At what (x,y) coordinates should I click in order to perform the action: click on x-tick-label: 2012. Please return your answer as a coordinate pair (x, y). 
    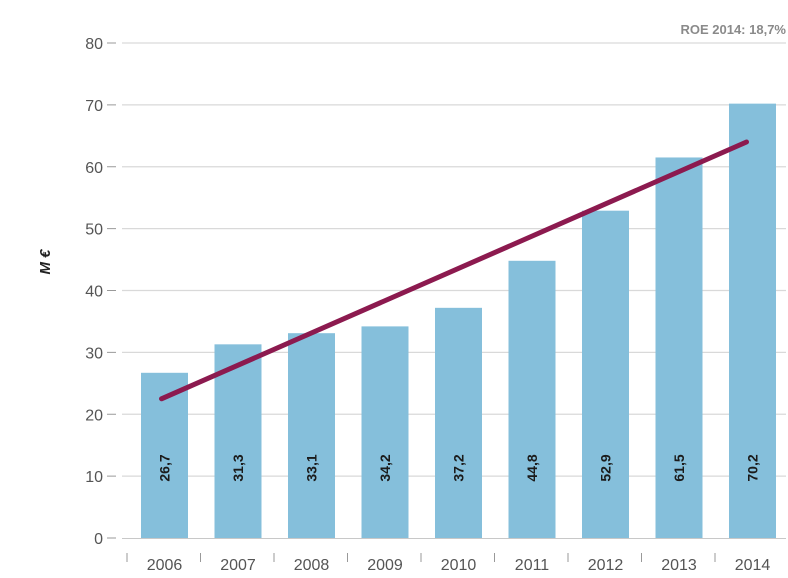
    Looking at the image, I should click on (606, 565).